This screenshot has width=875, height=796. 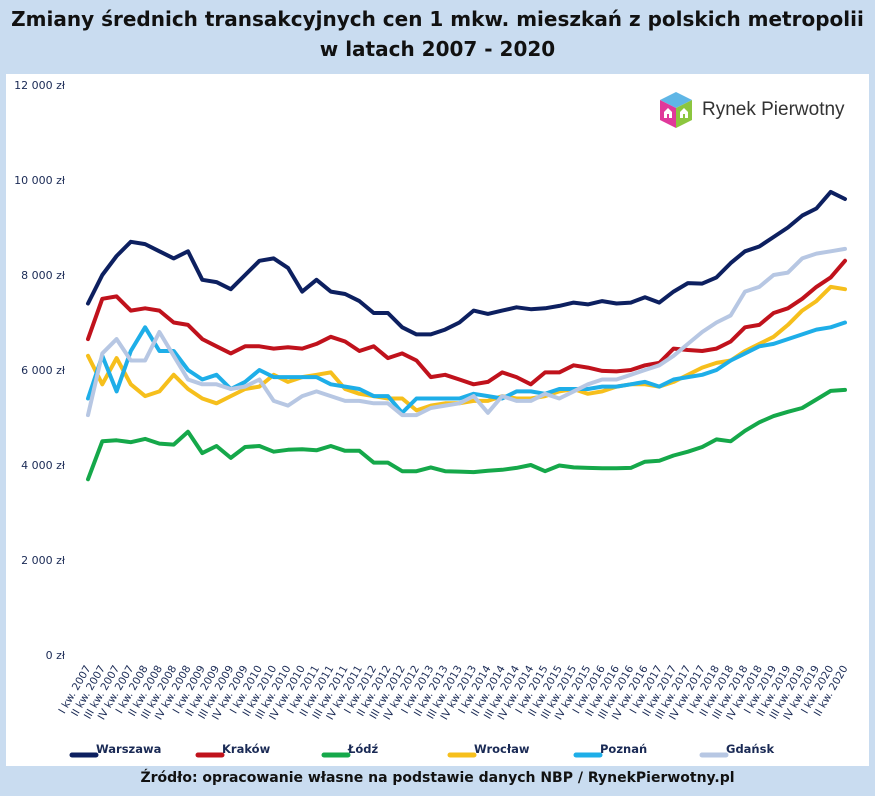 I want to click on legend-label: Łódź, so click(x=363, y=749).